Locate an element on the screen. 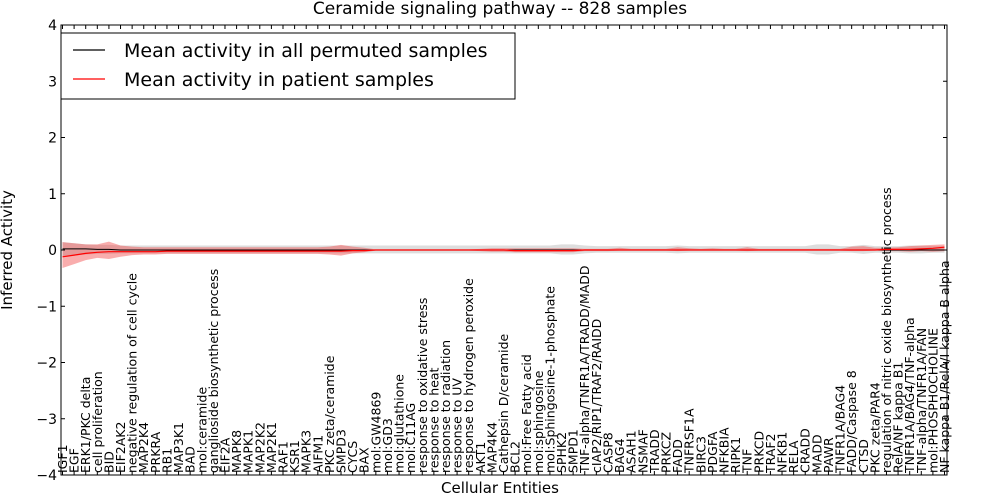  y-tick-label: −2 is located at coordinates (46, 364).